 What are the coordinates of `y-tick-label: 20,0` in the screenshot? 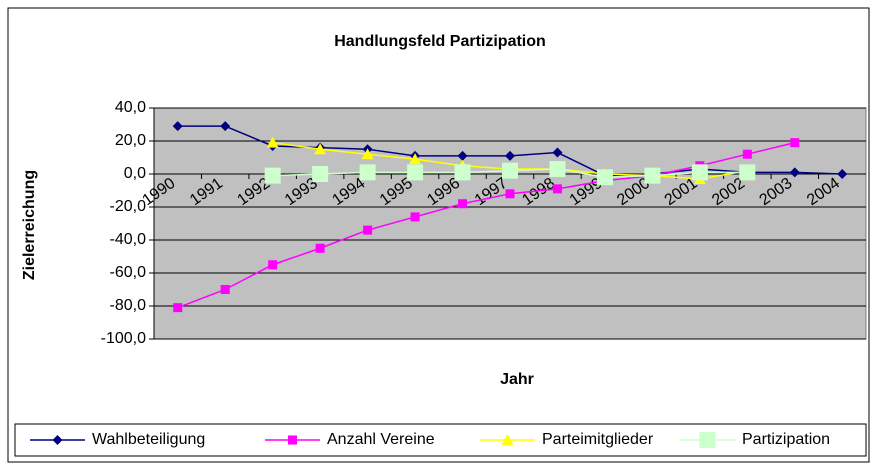 It's located at (130, 140).